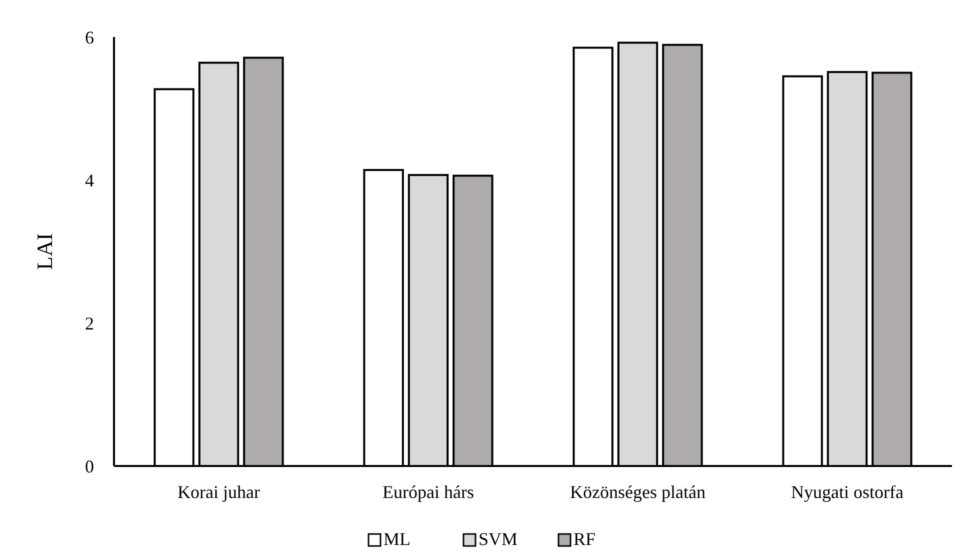 The width and height of the screenshot is (962, 557). Describe the element at coordinates (89, 466) in the screenshot. I see `y-tick-label: 0` at that location.